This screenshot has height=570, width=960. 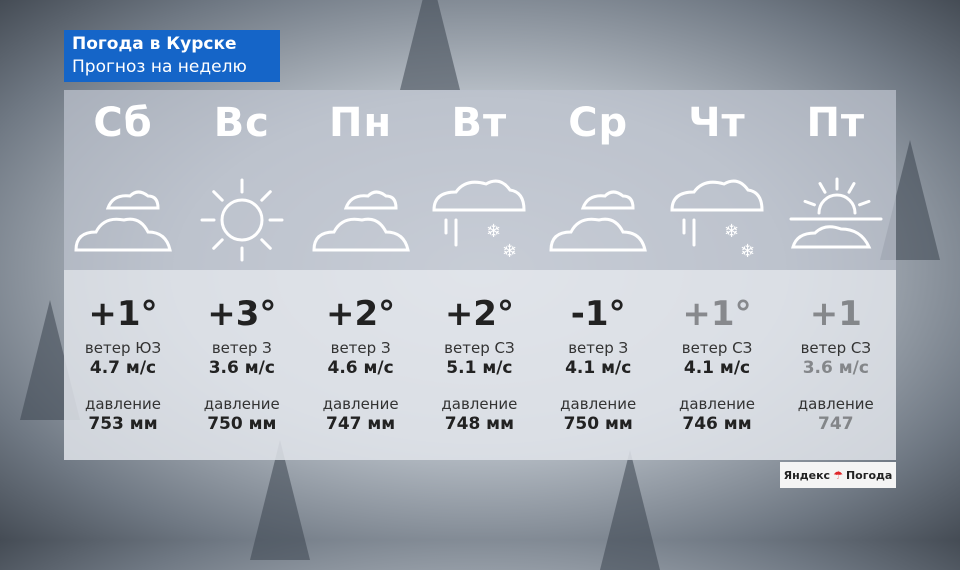 What do you see at coordinates (242, 220) in the screenshot?
I see `sun-icon` at bounding box center [242, 220].